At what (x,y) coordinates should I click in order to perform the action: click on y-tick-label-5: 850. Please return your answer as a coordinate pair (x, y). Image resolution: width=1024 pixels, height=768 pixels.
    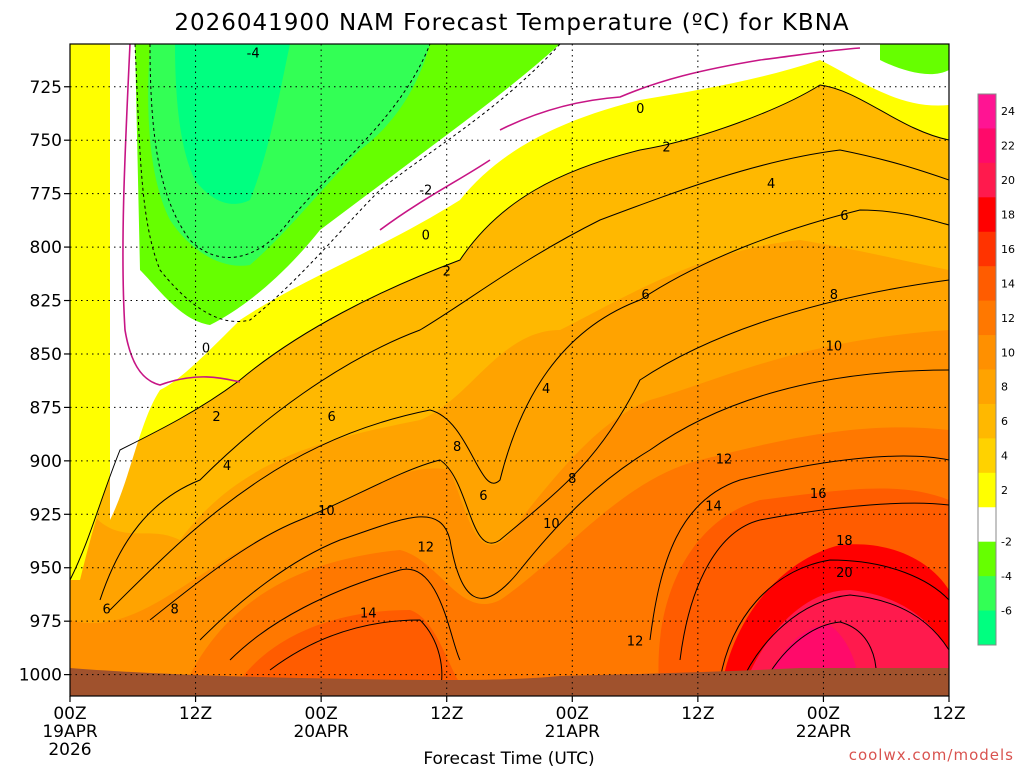
    Looking at the image, I should click on (46, 355).